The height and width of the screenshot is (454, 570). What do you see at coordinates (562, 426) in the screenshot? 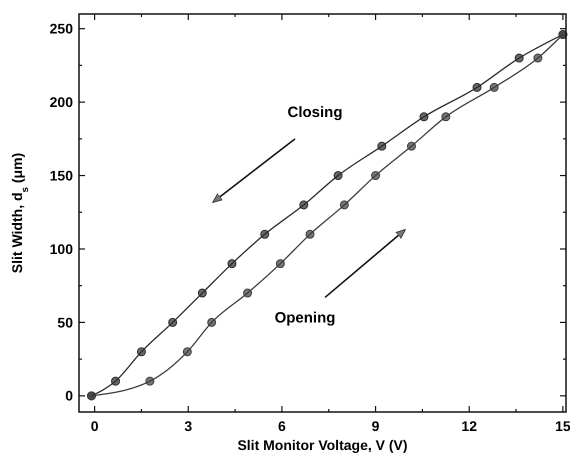
I see `x-tick-label: 15` at bounding box center [562, 426].